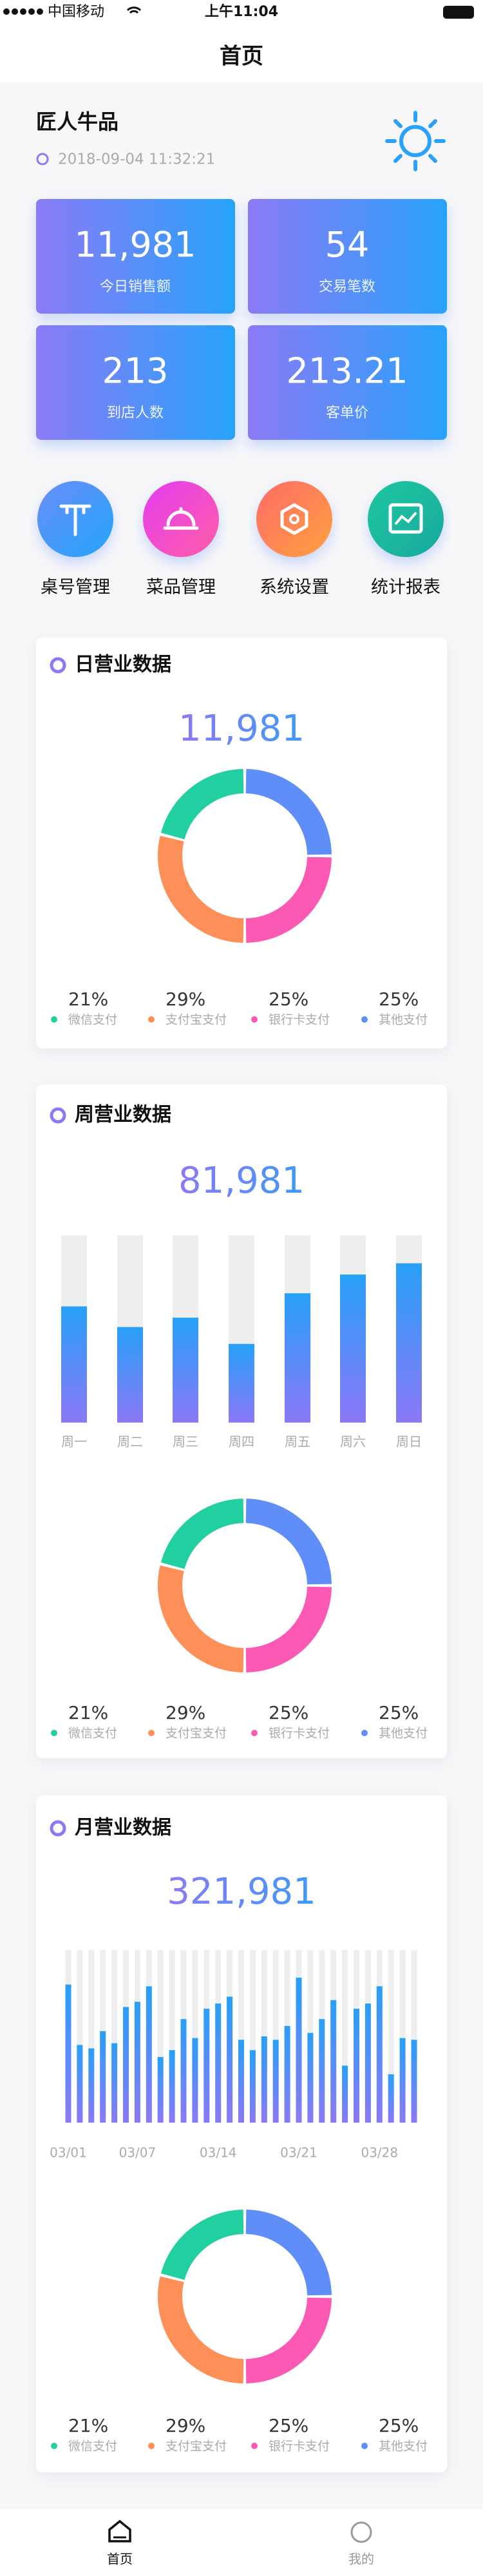 The image size is (483, 2576). Describe the element at coordinates (58, 1115) in the screenshot. I see `section-marker` at that location.